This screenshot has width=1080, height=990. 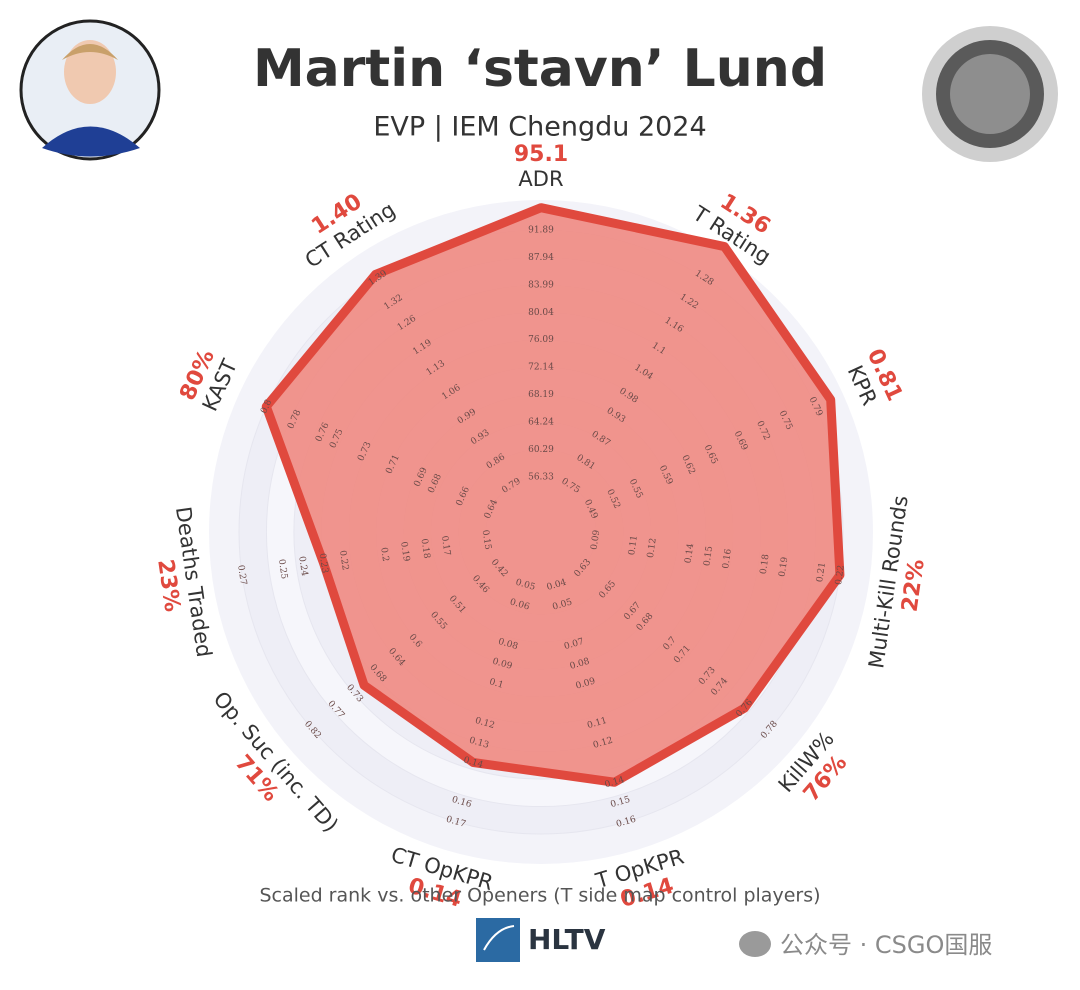 What do you see at coordinates (567, 939) in the screenshot?
I see `logo-text: HLTV` at bounding box center [567, 939].